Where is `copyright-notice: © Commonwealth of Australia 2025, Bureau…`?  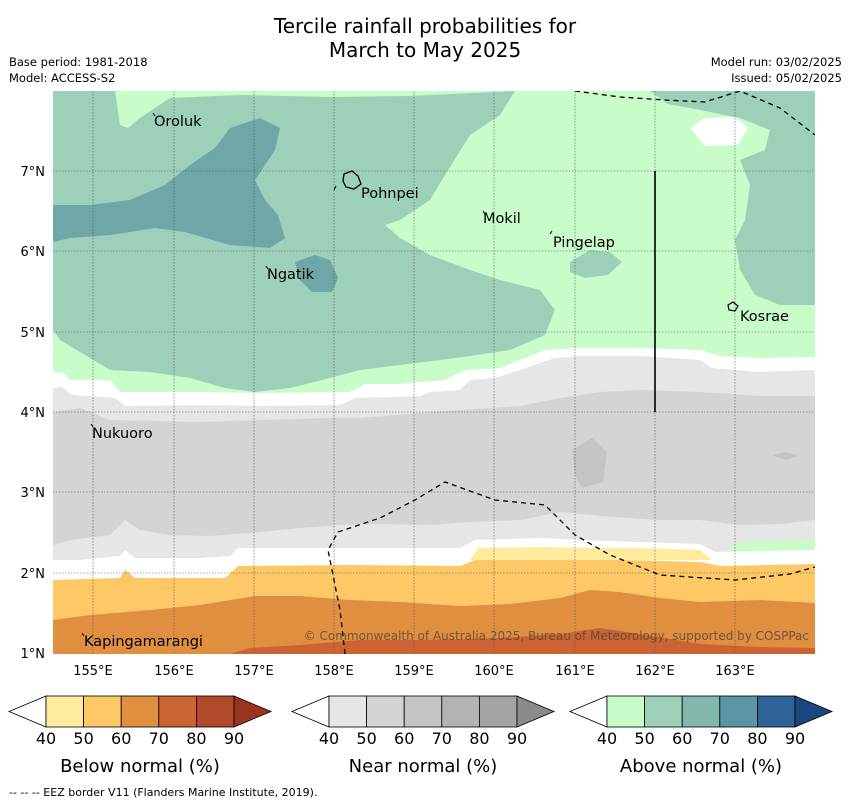
copyright-notice: © Commonwealth of Australia 2025, Bureau… is located at coordinates (556, 636).